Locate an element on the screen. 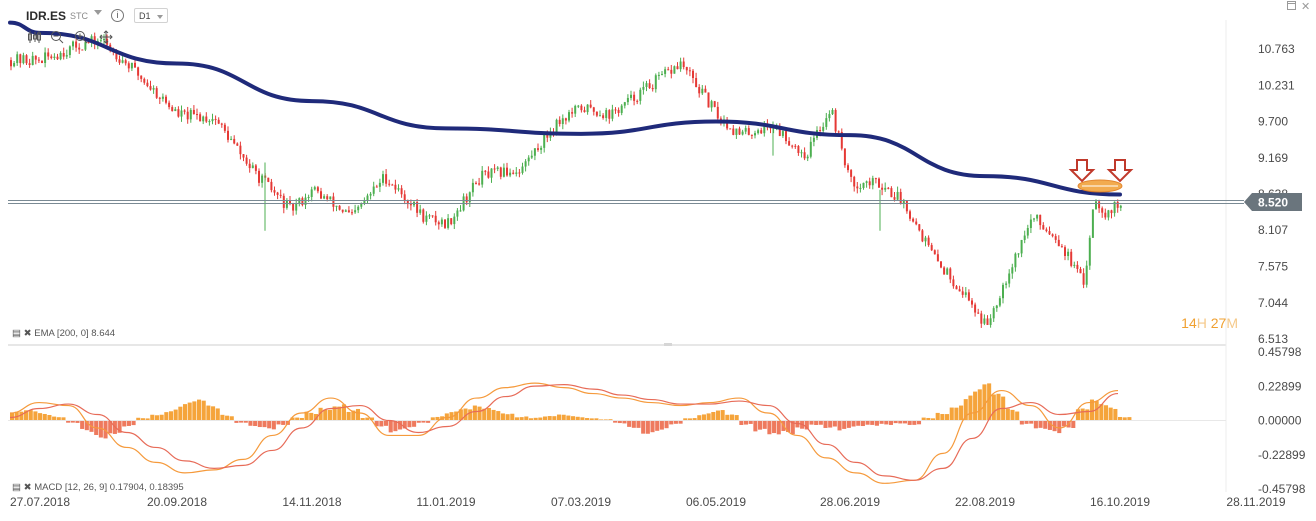  ema-legend: ▤ ✖ EMA [200, 0] 8.644 is located at coordinates (63, 333).